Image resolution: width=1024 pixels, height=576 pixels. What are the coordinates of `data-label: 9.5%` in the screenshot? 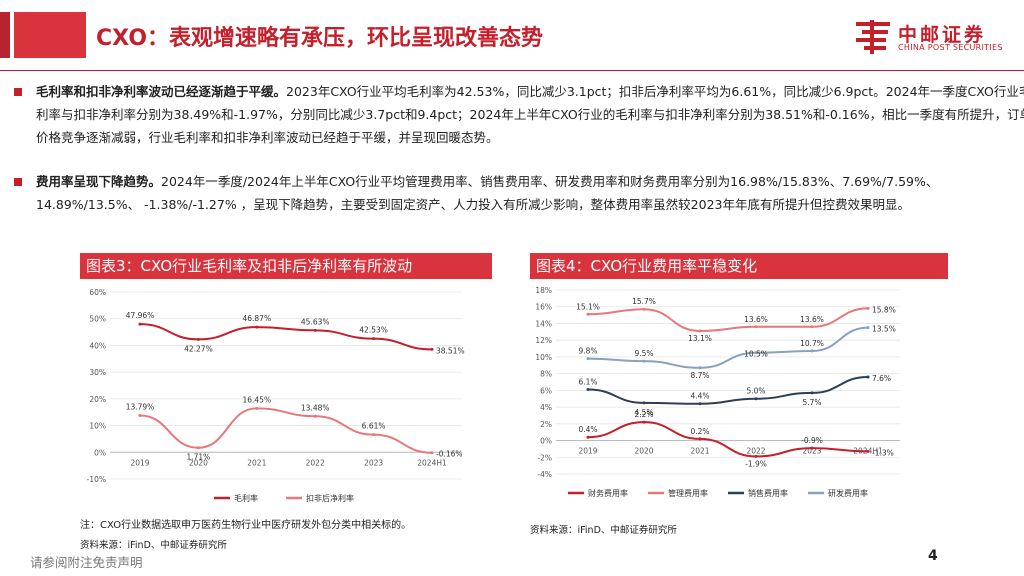 It's located at (643, 353).